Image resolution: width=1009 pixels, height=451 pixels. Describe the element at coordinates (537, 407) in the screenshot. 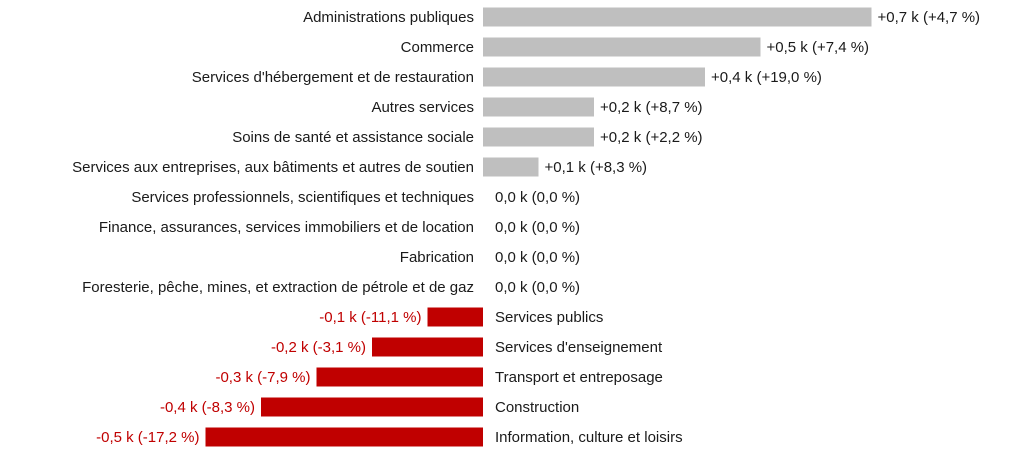

I see `category-label: Construction` at that location.